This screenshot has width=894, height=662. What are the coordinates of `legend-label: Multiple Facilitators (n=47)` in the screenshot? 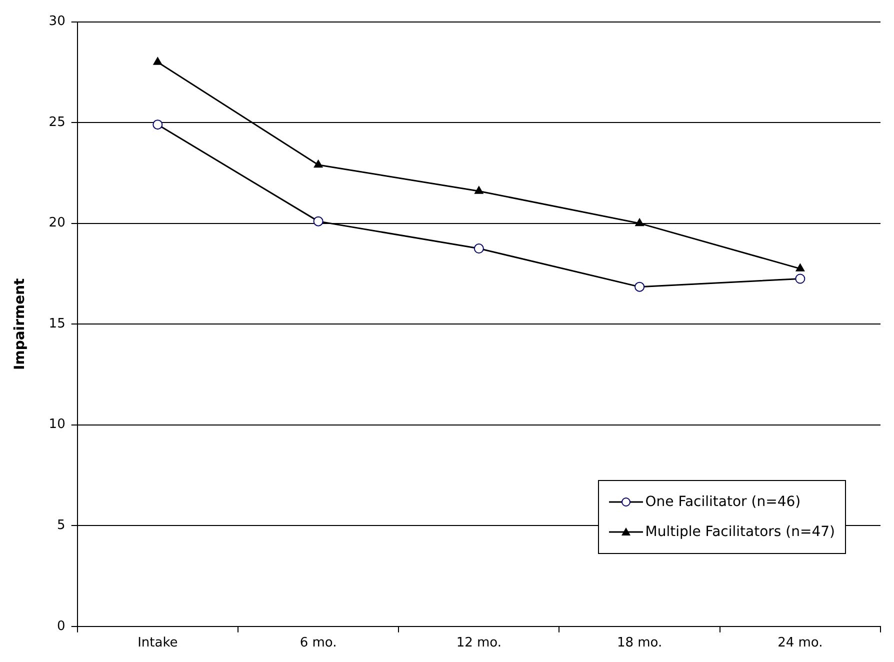 It's located at (740, 532).